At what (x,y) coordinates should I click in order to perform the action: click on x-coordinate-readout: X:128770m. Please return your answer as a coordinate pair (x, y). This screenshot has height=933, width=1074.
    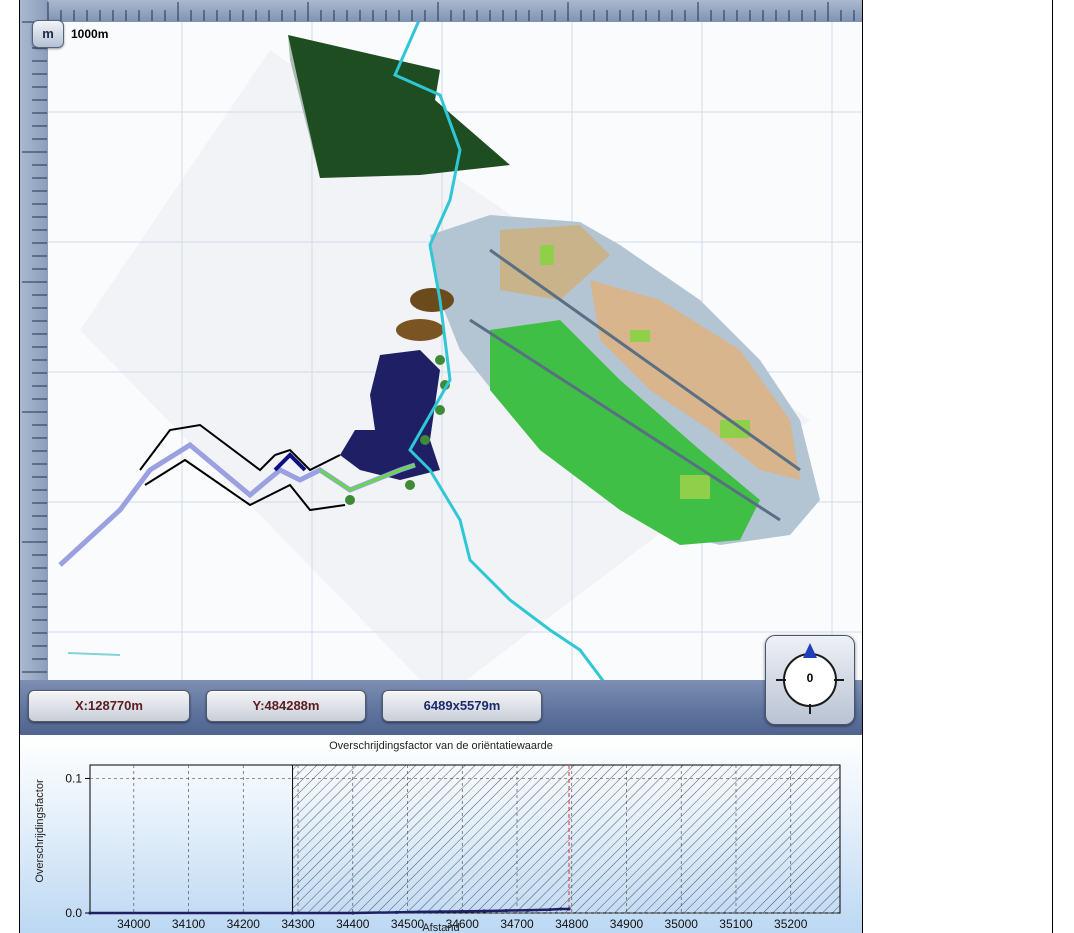
    Looking at the image, I should click on (109, 706).